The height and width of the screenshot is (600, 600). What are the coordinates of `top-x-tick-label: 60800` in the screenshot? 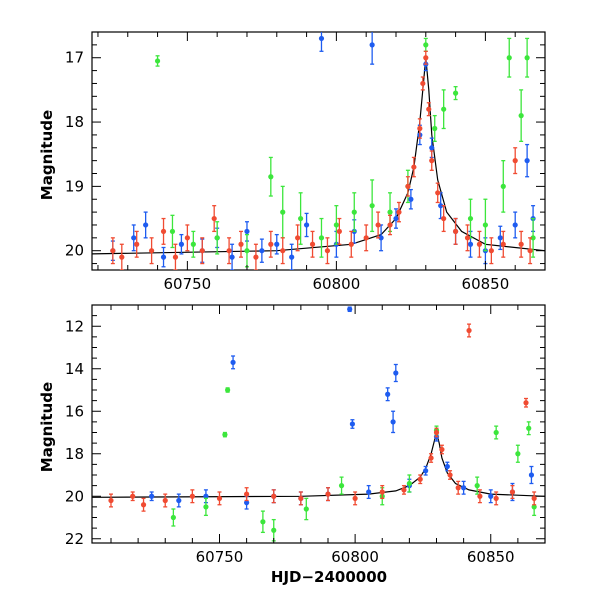 It's located at (337, 284).